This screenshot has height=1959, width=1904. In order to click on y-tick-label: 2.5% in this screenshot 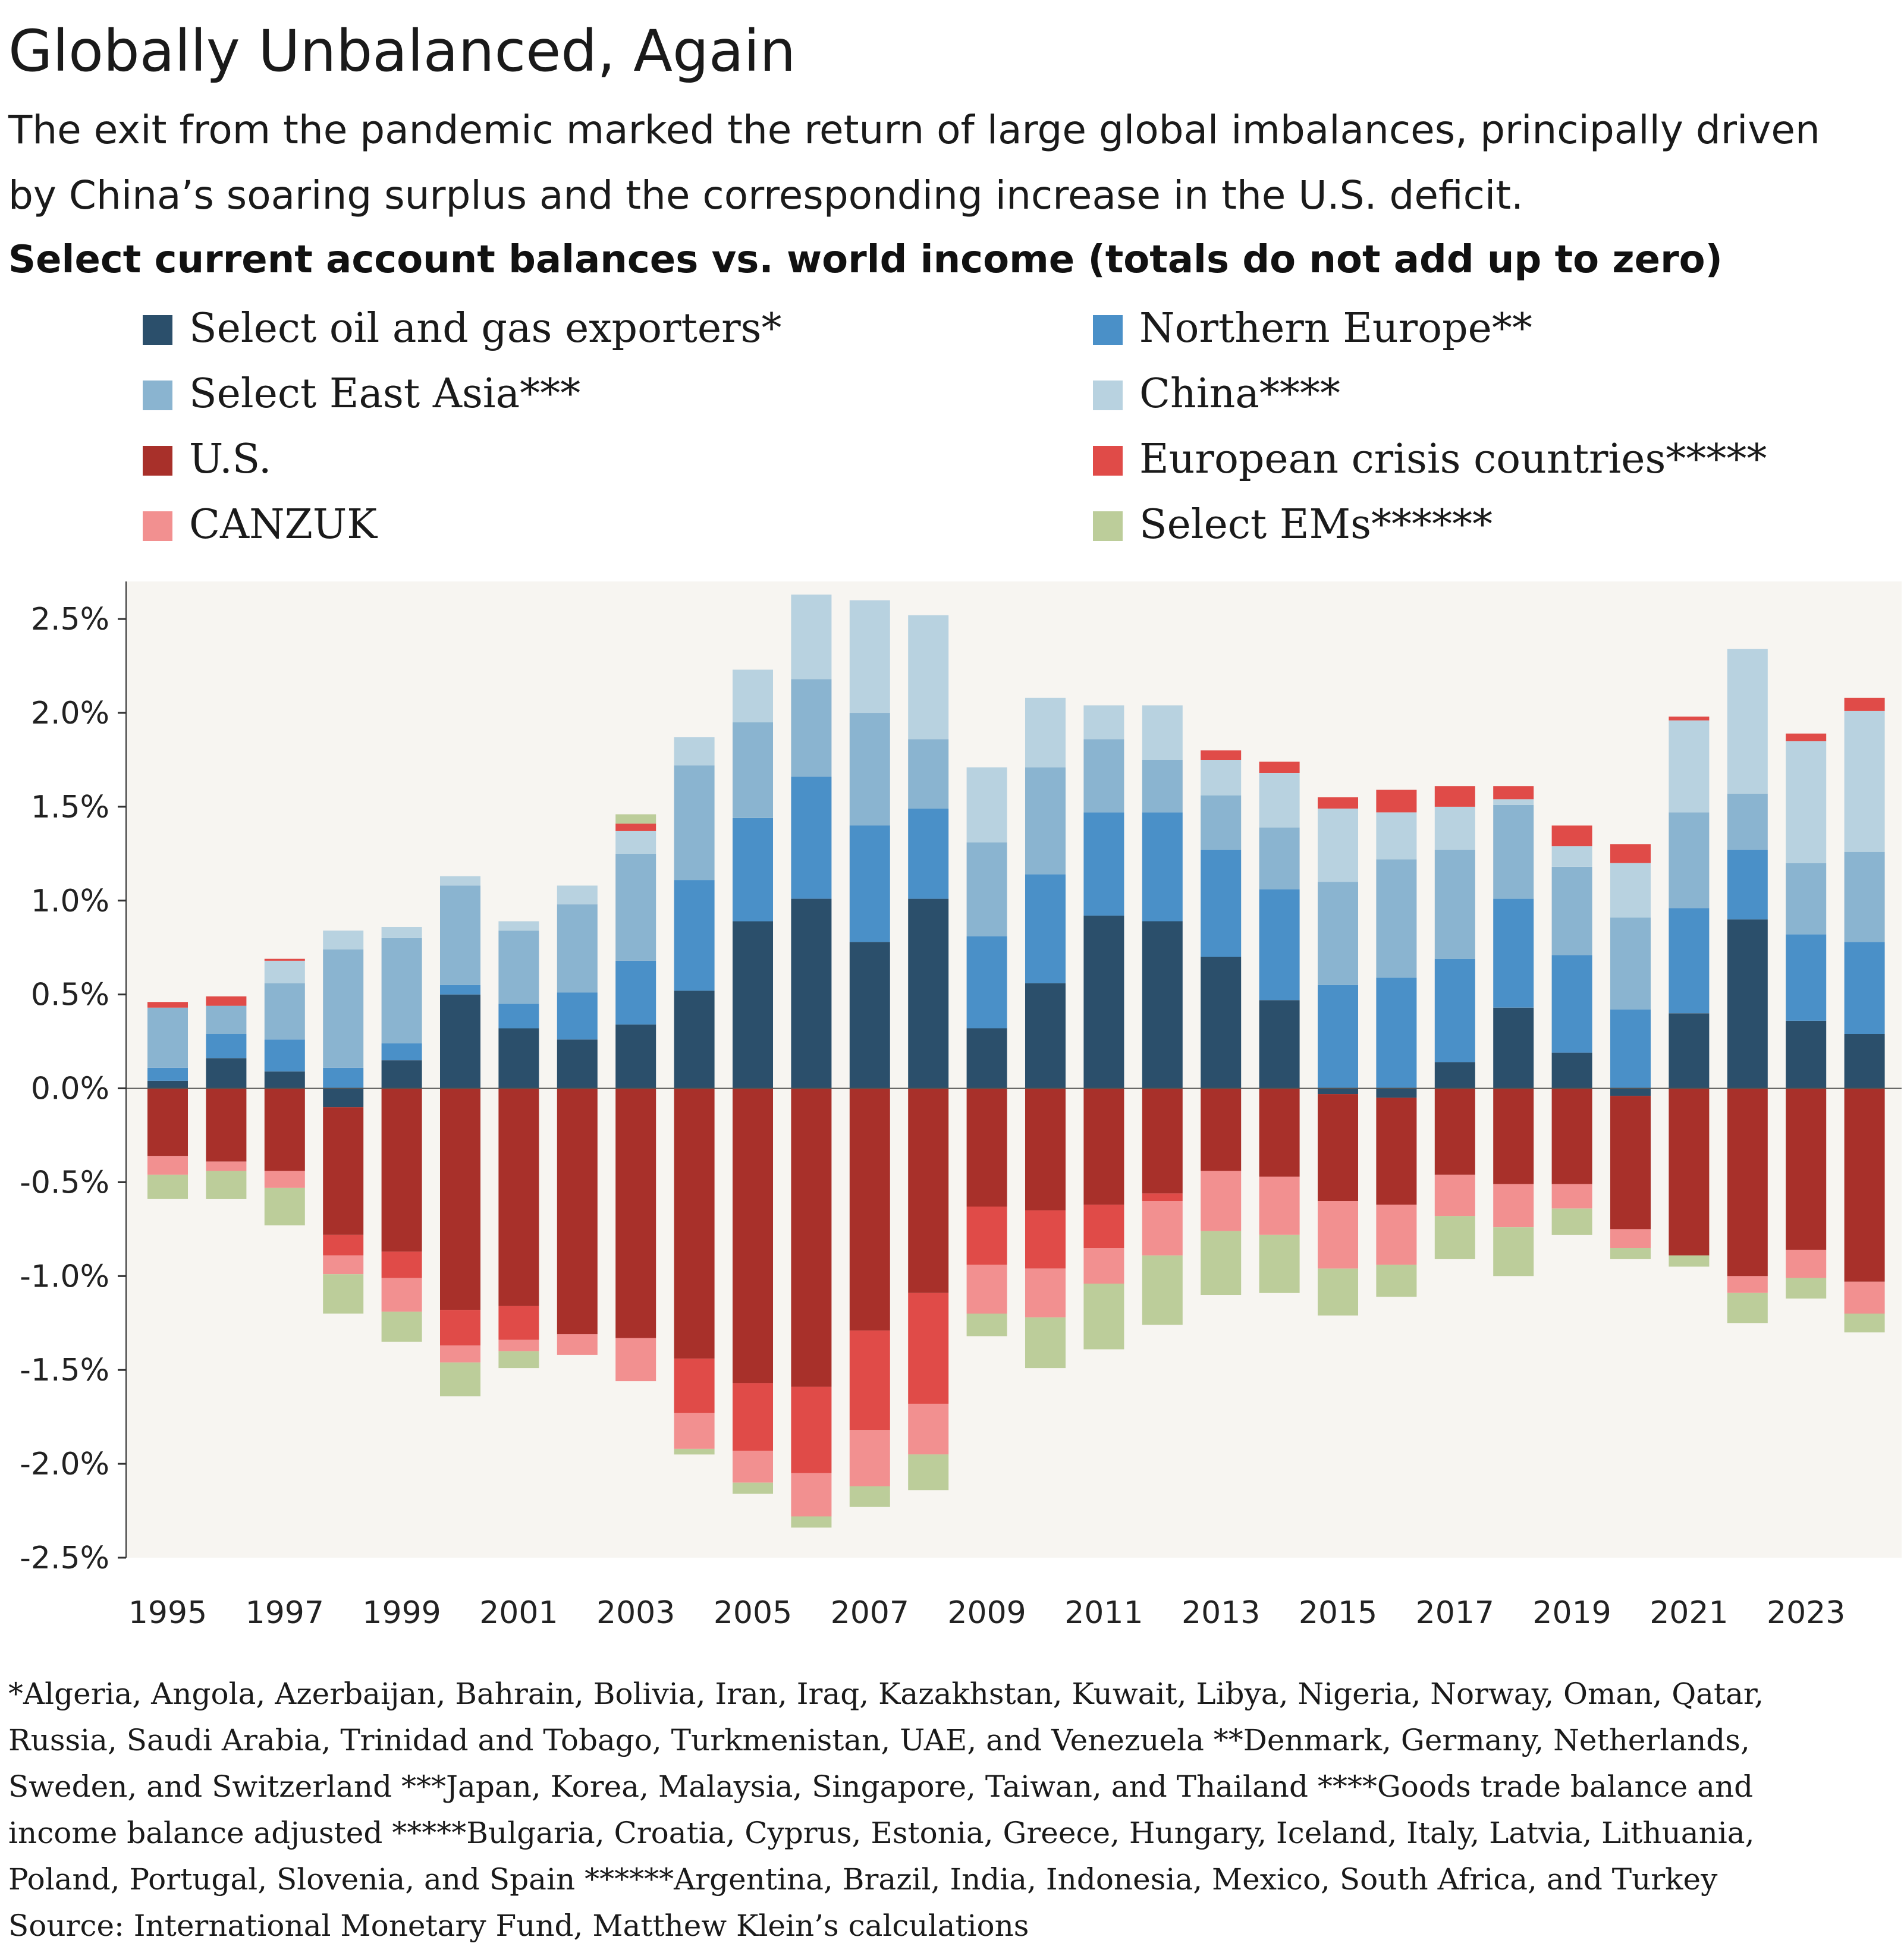, I will do `click(70, 619)`.